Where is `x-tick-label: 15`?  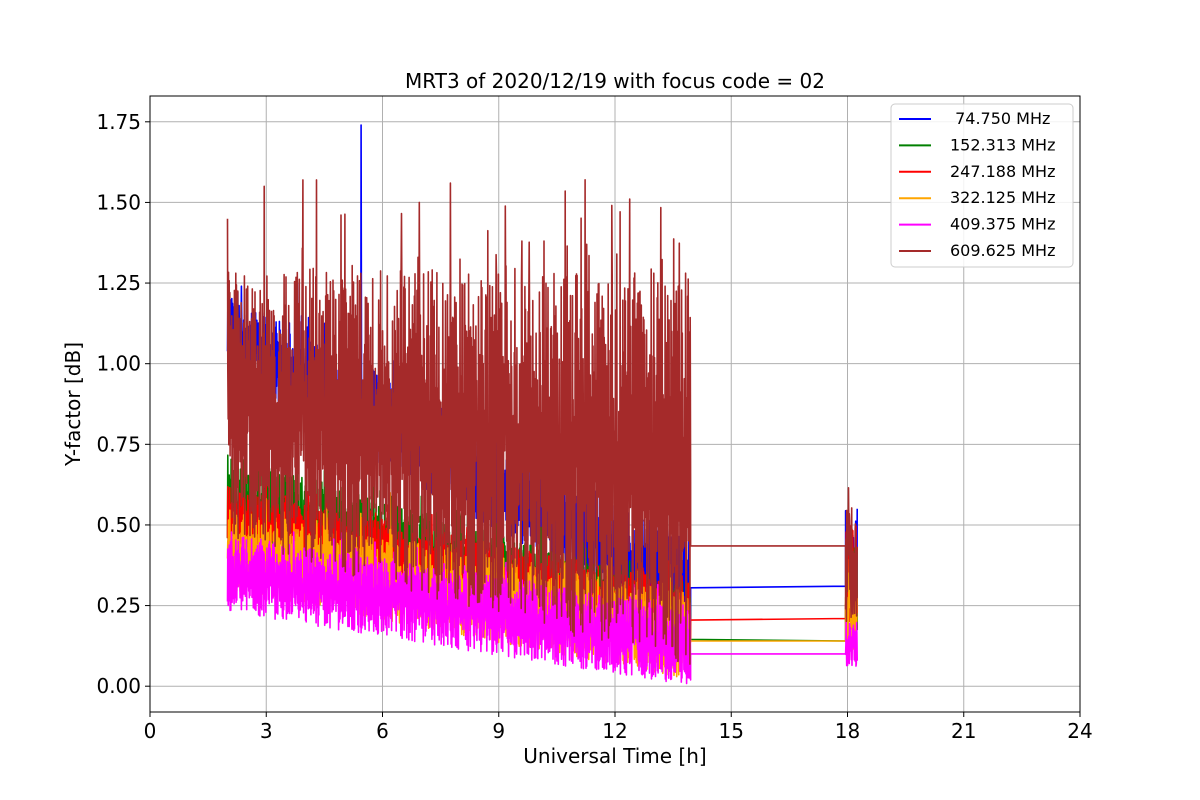 x-tick-label: 15 is located at coordinates (731, 731).